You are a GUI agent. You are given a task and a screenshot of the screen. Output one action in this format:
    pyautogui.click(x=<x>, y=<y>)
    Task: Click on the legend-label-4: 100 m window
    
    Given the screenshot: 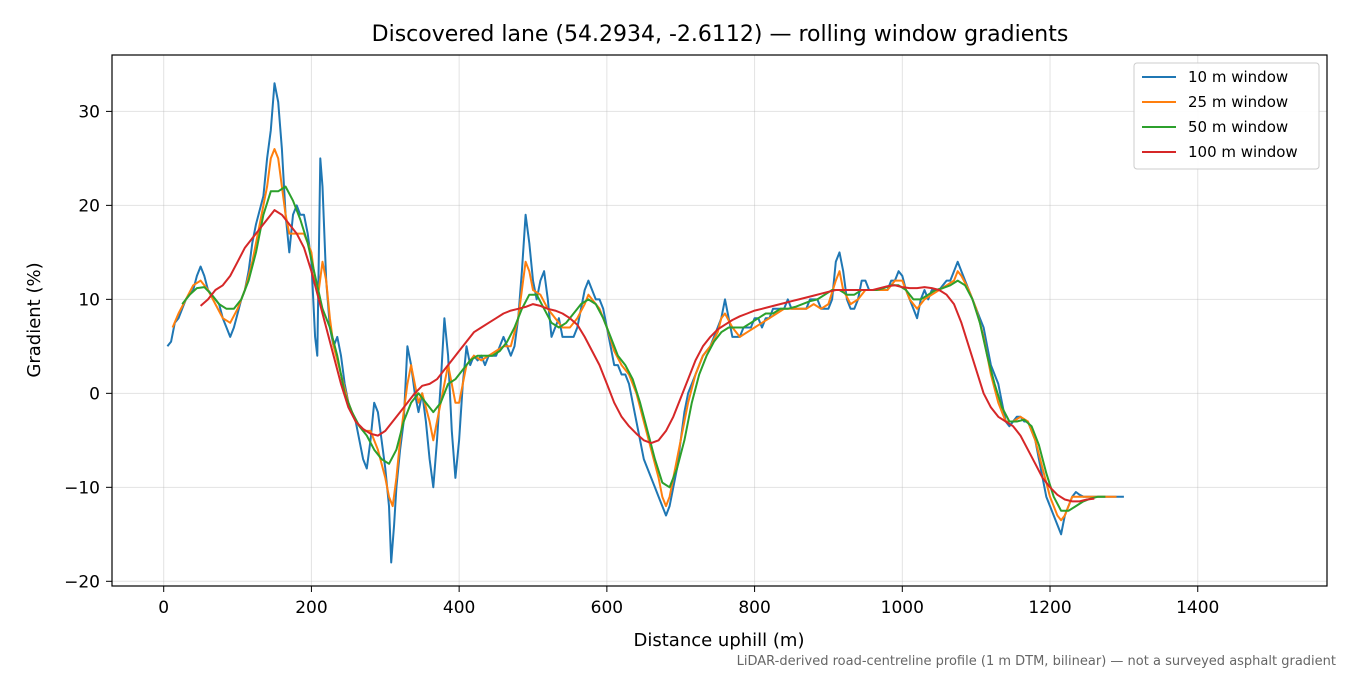 What is the action you would take?
    pyautogui.click(x=1243, y=152)
    